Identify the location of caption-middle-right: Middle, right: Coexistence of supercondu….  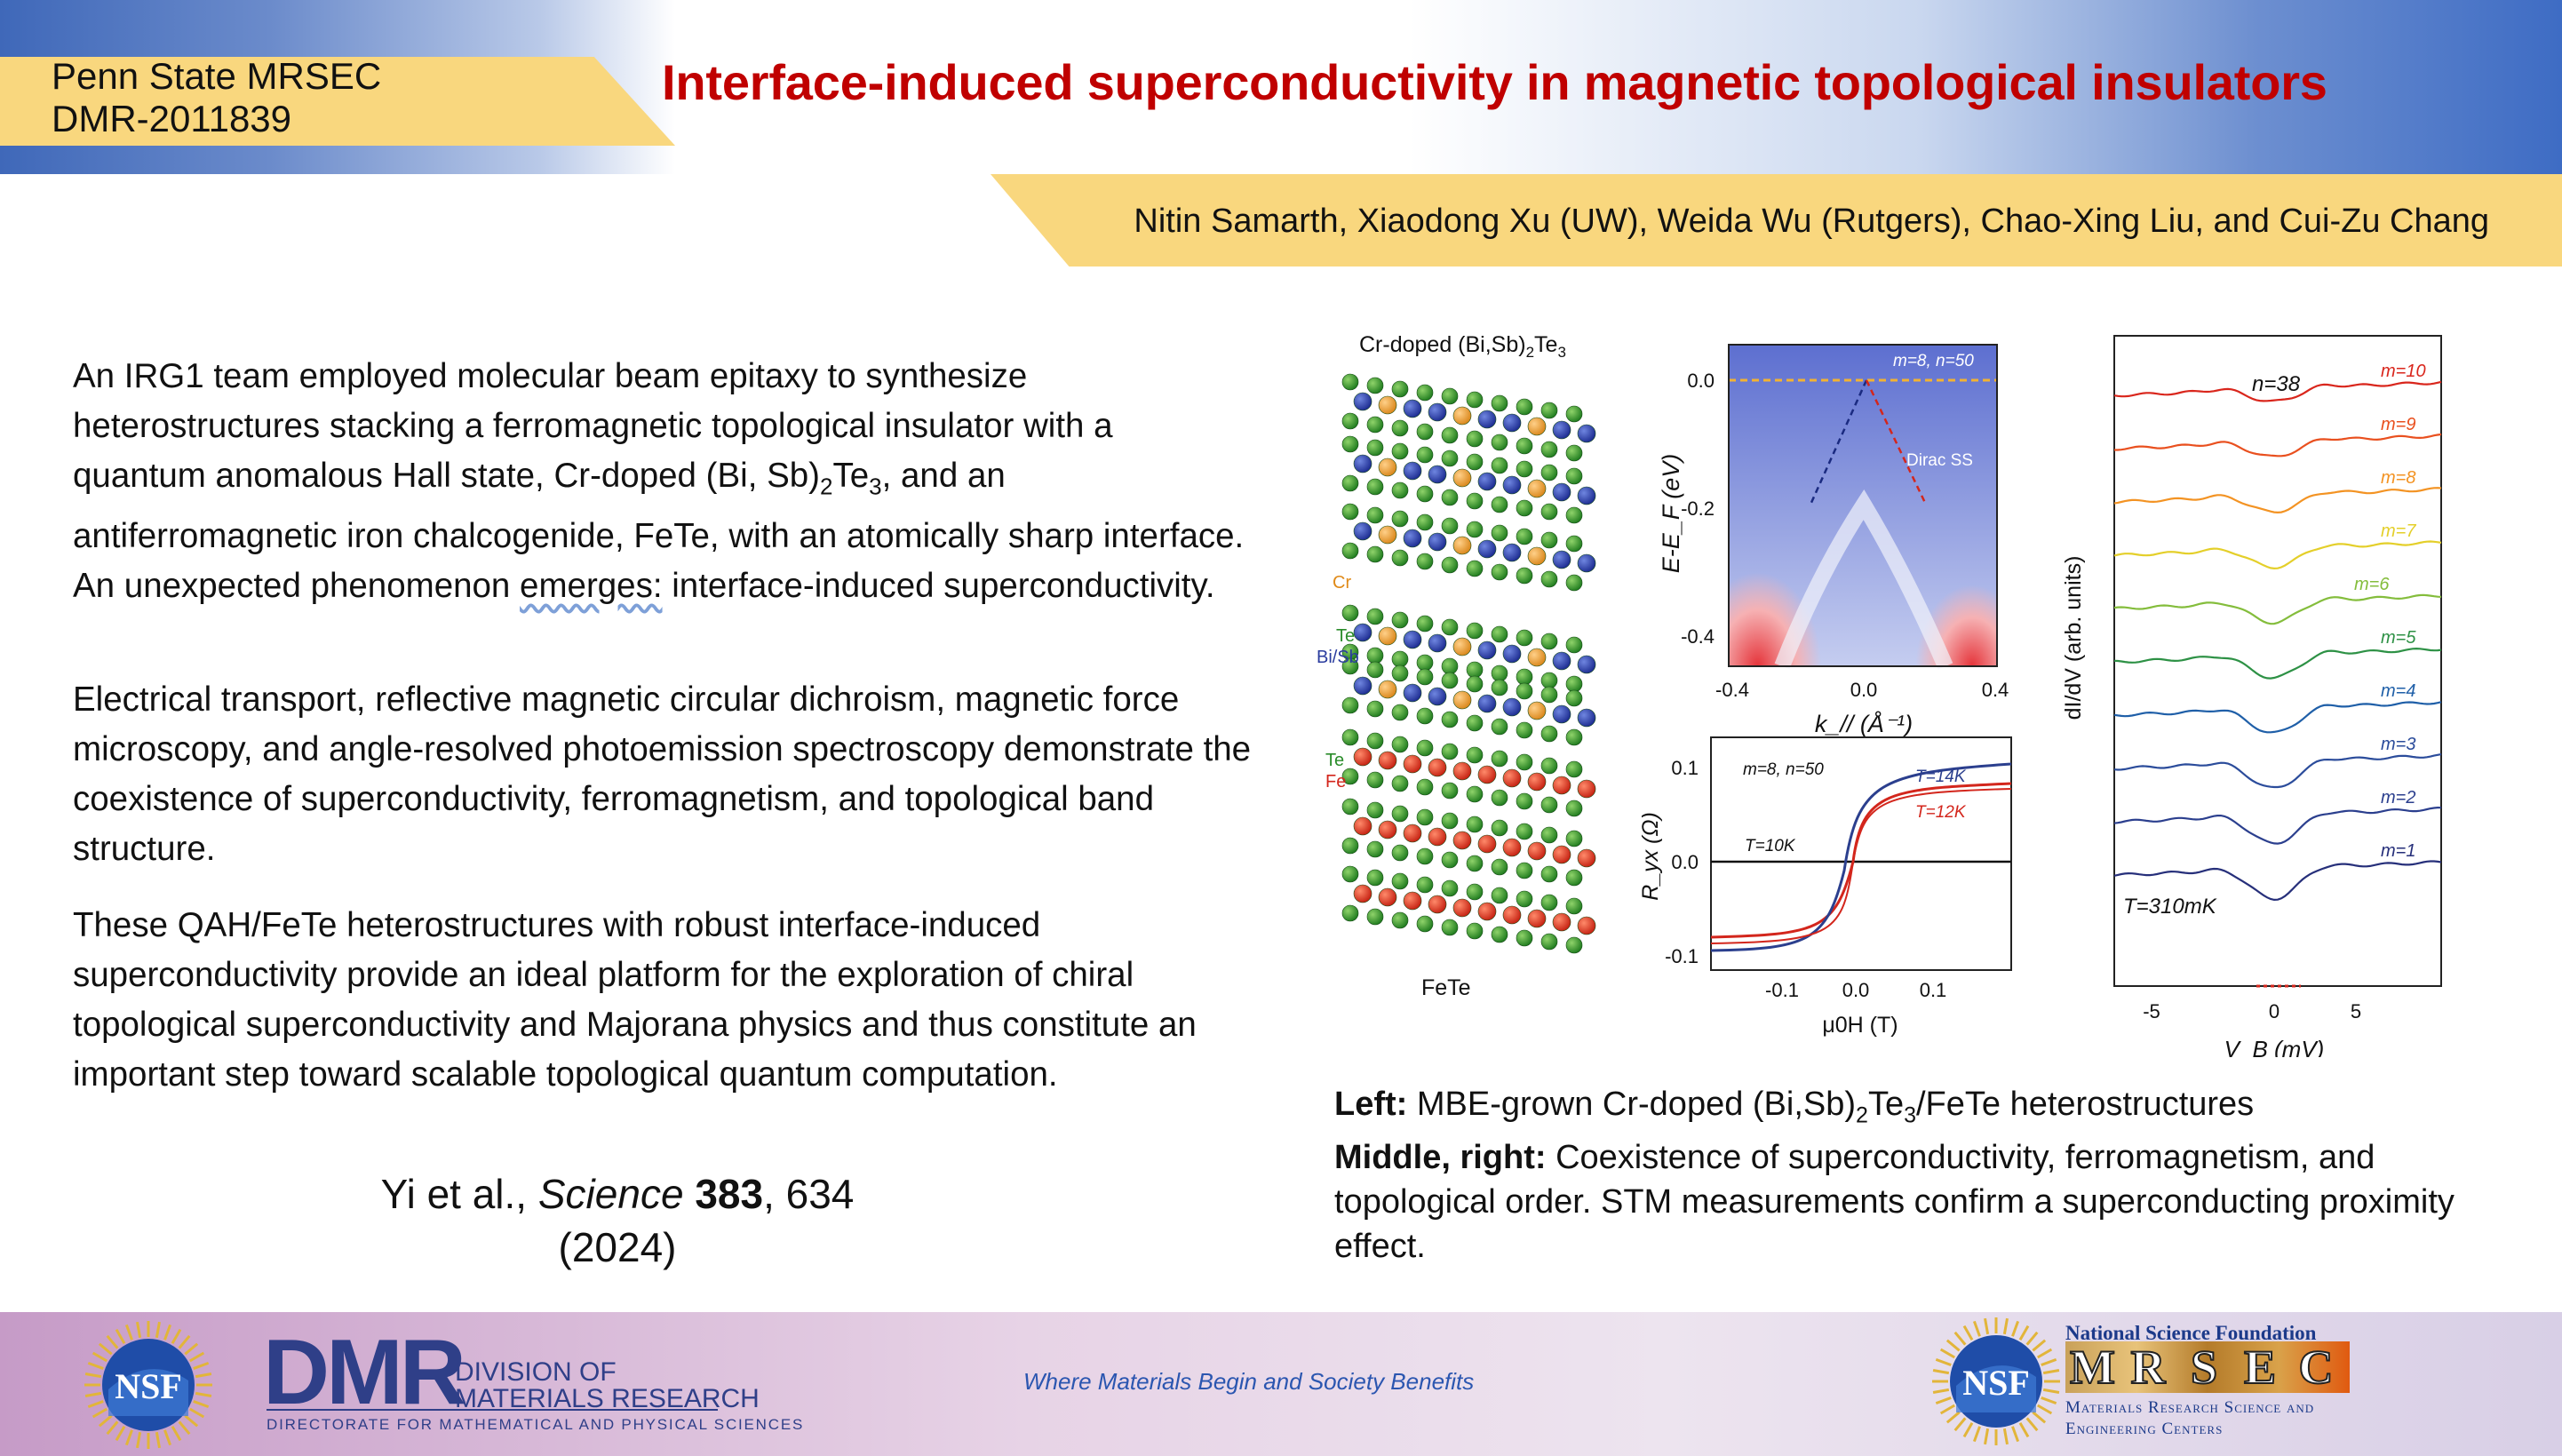
(1920, 1202).